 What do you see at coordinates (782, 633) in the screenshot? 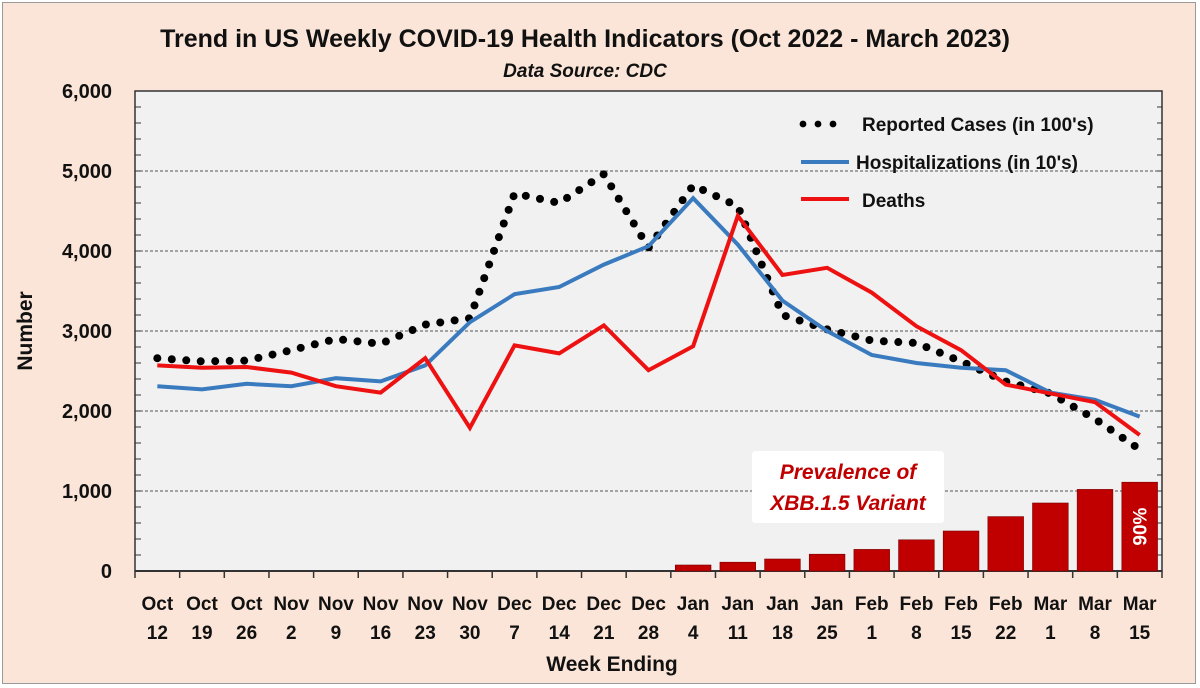
I see `x-tick-label-day: 18` at bounding box center [782, 633].